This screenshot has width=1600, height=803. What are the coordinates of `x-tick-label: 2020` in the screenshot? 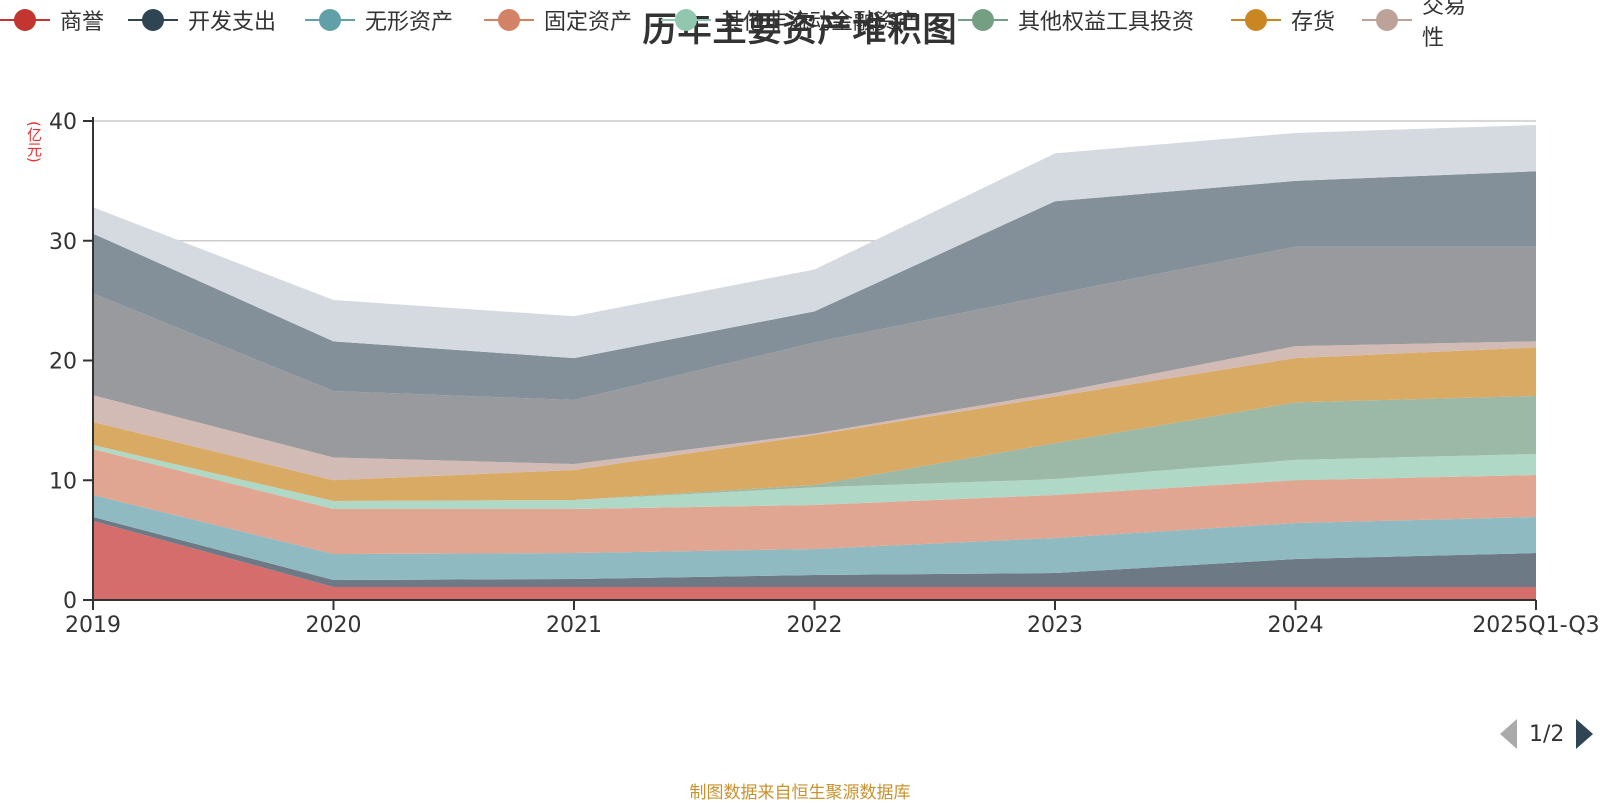 It's located at (334, 625).